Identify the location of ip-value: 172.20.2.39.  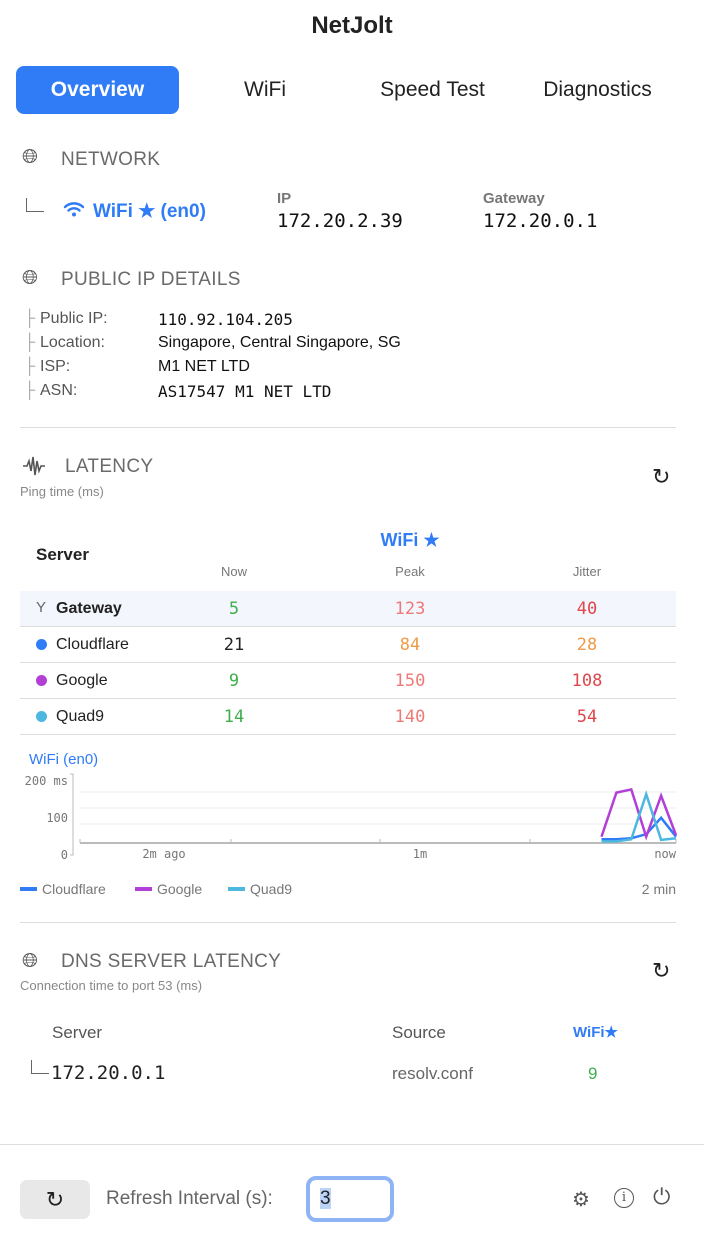
(340, 221).